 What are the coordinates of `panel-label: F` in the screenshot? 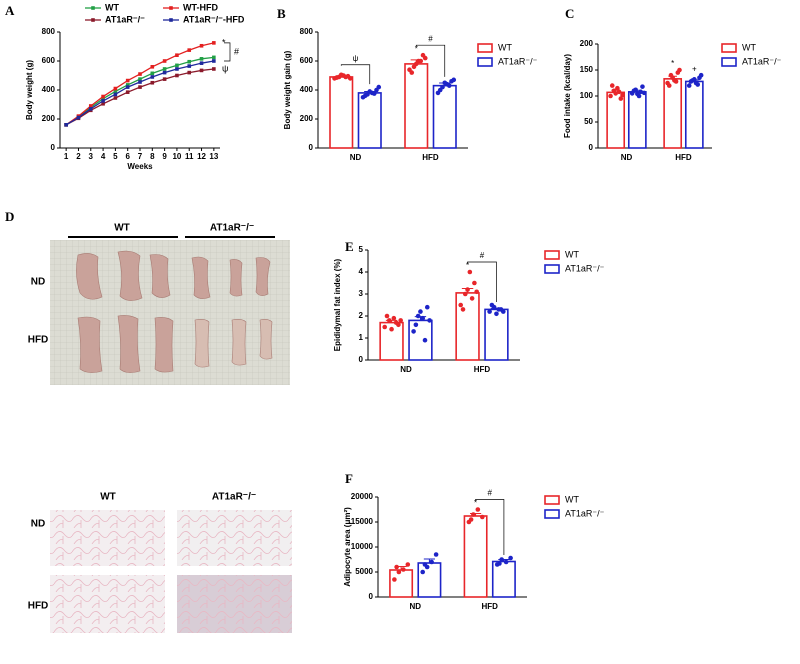 It's located at (349, 478).